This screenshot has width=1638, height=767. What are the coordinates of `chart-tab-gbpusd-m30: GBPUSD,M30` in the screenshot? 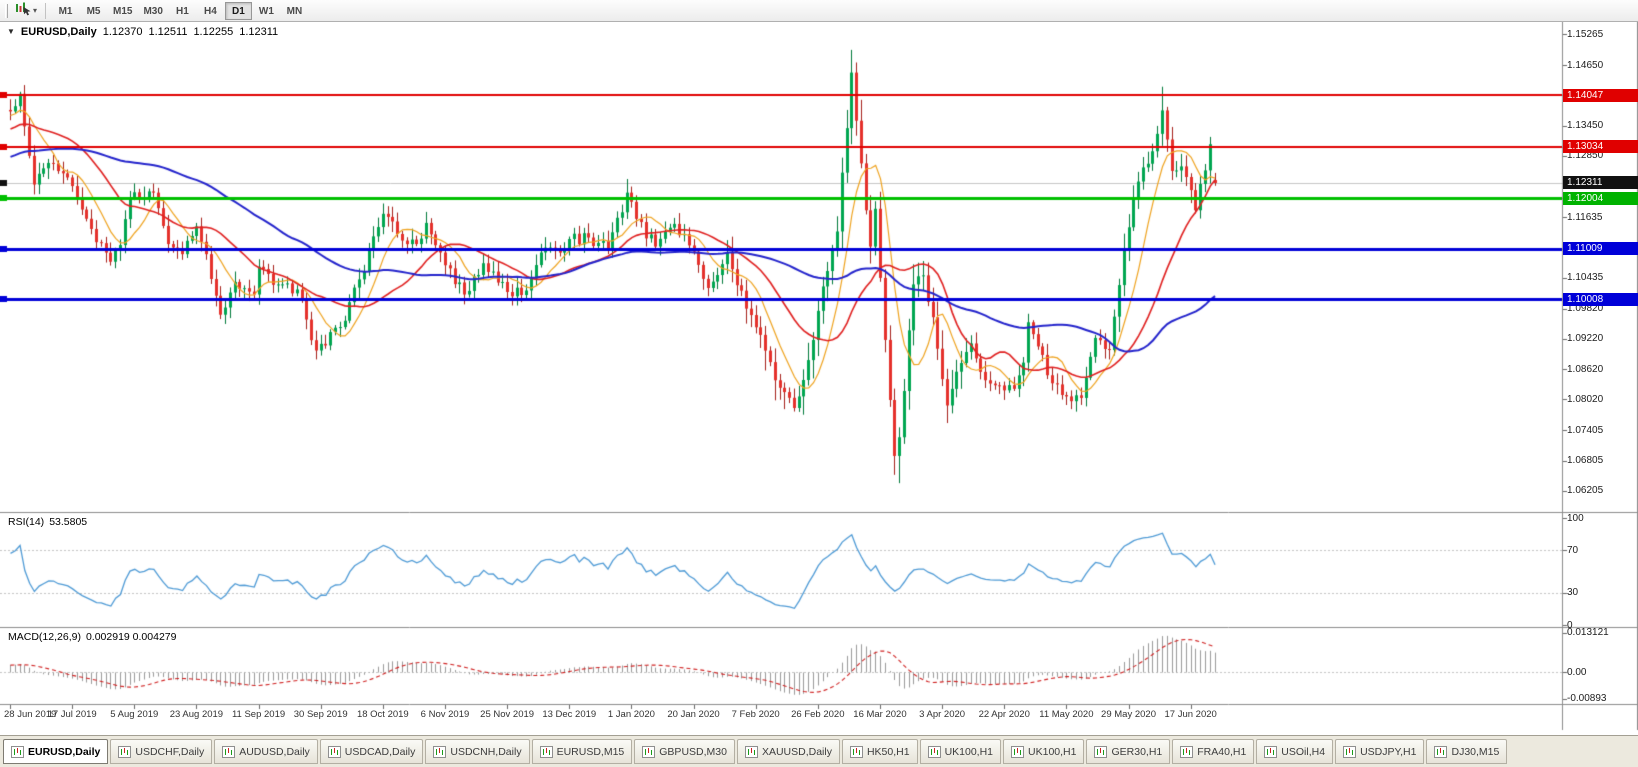 It's located at (684, 751).